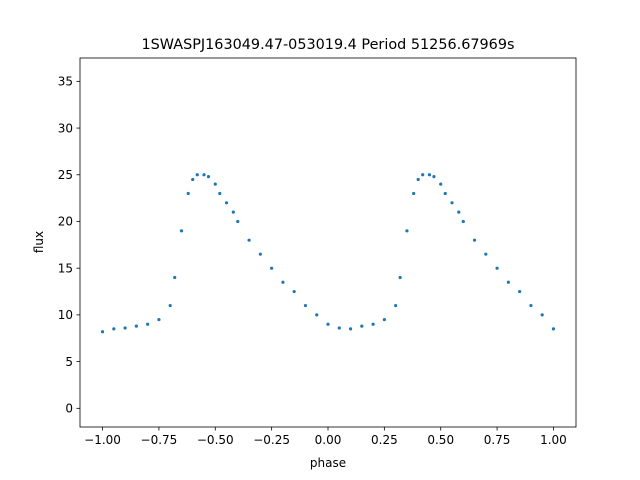  Describe the element at coordinates (65, 268) in the screenshot. I see `y-tick-label: 15` at that location.